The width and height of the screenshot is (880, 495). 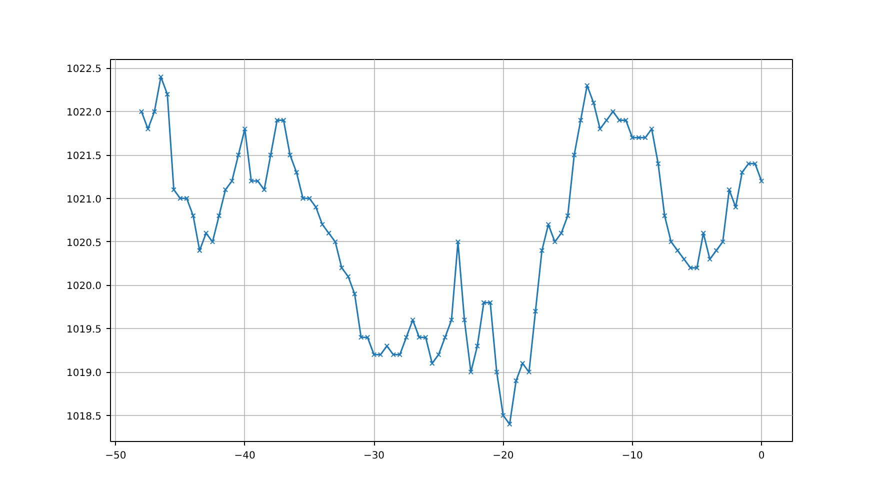 What do you see at coordinates (245, 456) in the screenshot?
I see `x-tick-label: −40` at bounding box center [245, 456].